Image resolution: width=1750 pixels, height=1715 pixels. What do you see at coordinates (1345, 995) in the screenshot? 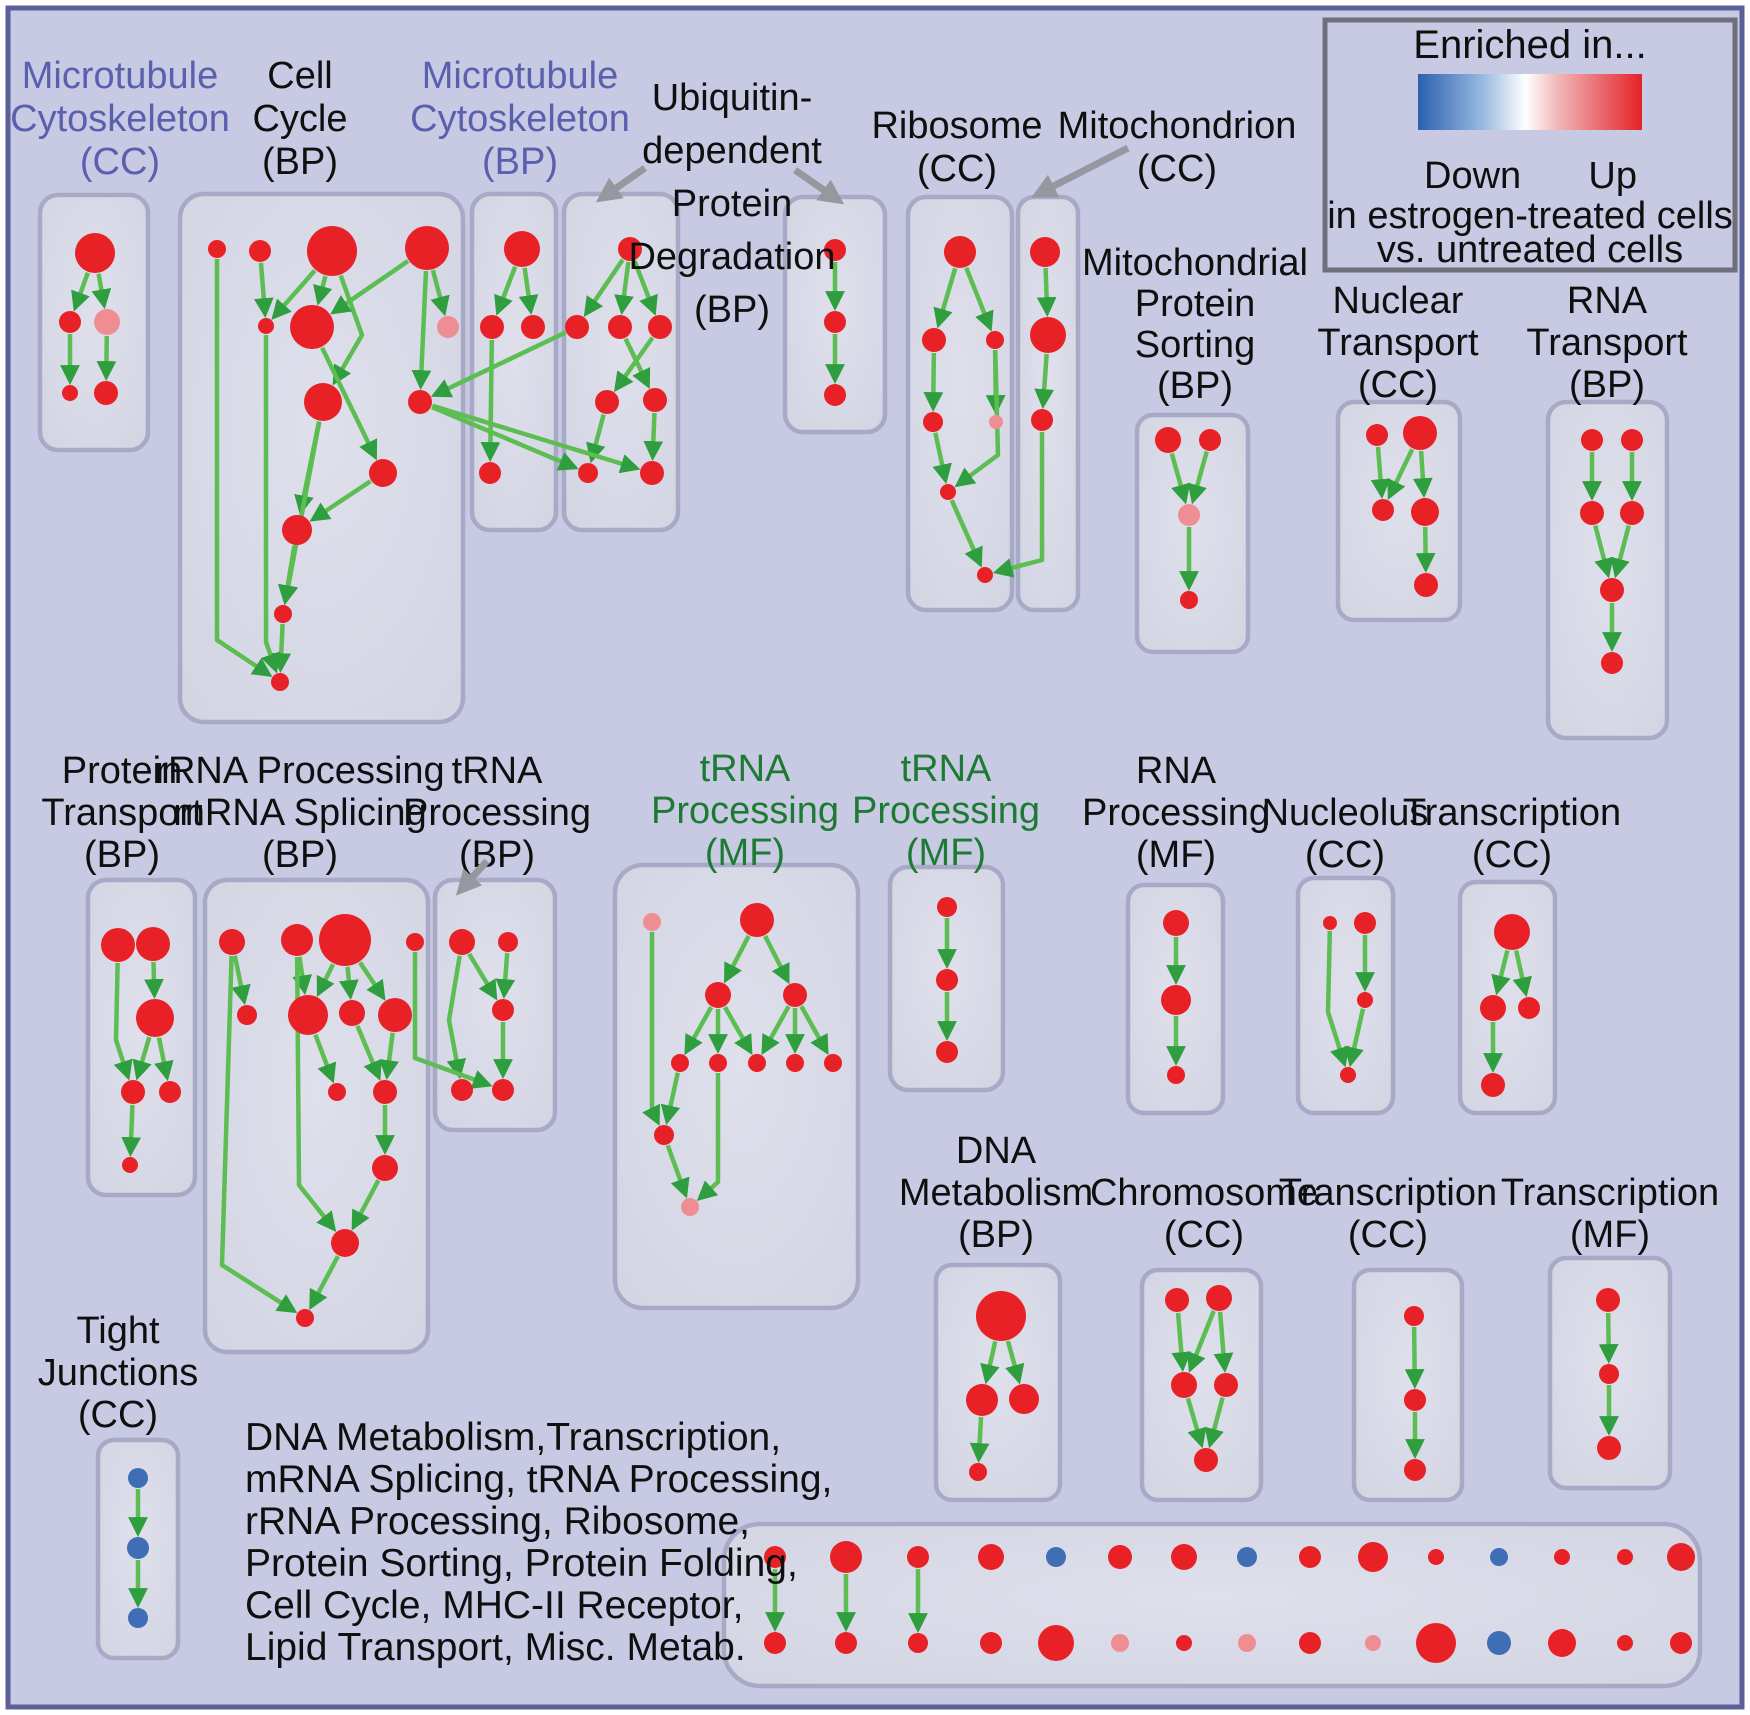
I see `nucleolus-box` at bounding box center [1345, 995].